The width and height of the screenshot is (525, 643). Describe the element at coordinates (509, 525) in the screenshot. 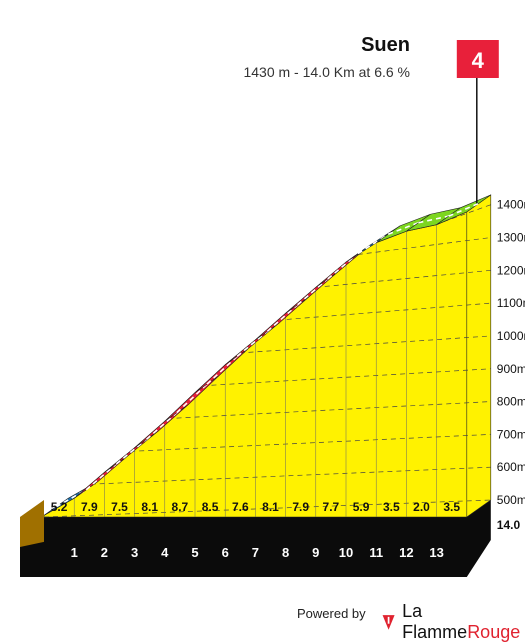

I see `total-distance-label: 14.0` at that location.